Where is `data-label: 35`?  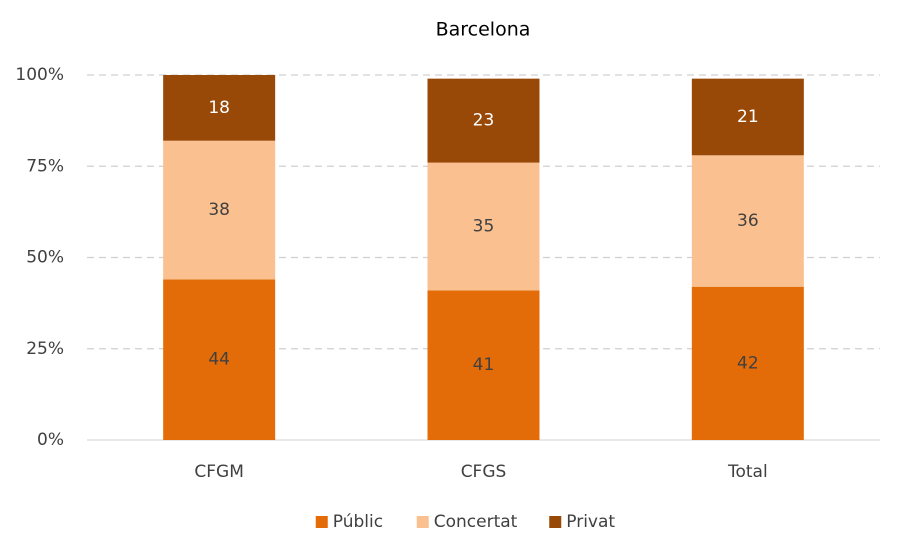 data-label: 35 is located at coordinates (484, 226).